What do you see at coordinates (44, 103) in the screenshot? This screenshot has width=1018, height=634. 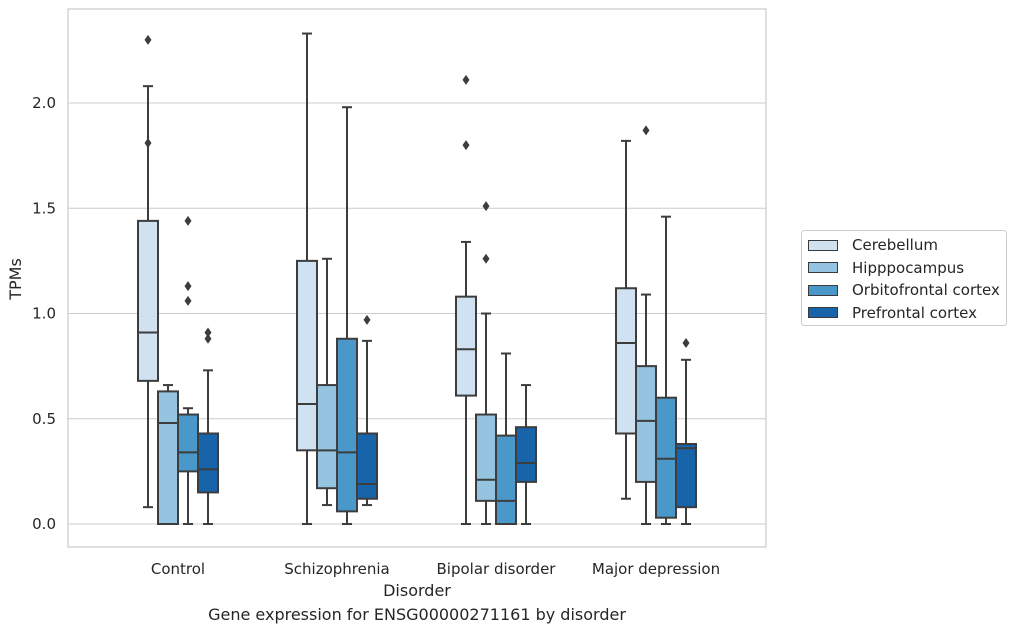 I see `y-tick-label: 2.0` at bounding box center [44, 103].